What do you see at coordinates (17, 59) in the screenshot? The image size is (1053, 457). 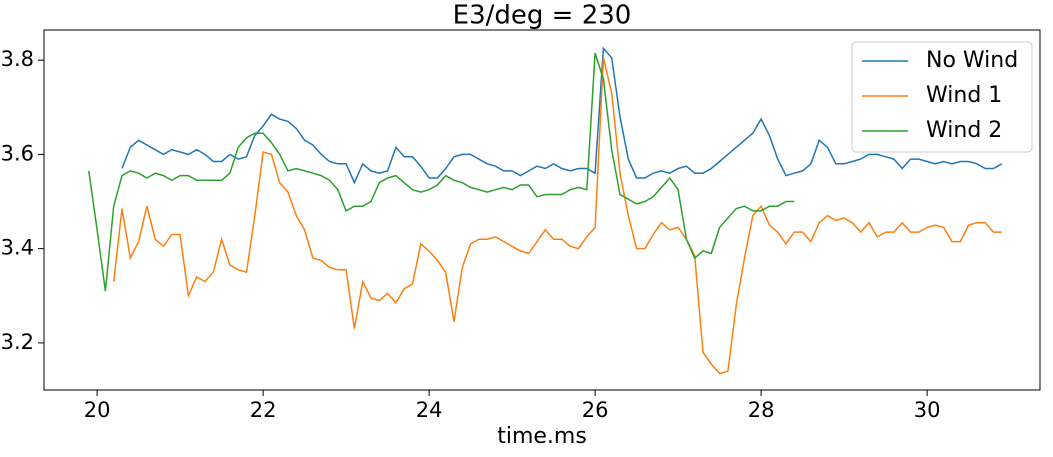 I see `y-tick-label: 3.8` at bounding box center [17, 59].